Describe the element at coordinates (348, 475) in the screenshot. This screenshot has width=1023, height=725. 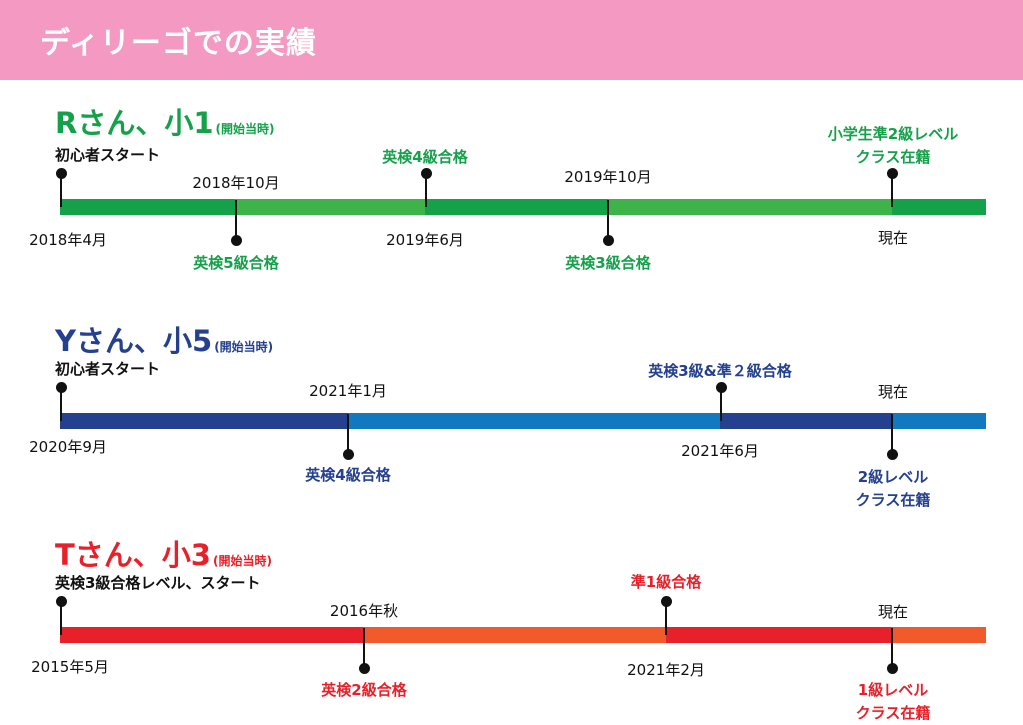
I see `timeline-y-event-1: 英検4級合格` at that location.